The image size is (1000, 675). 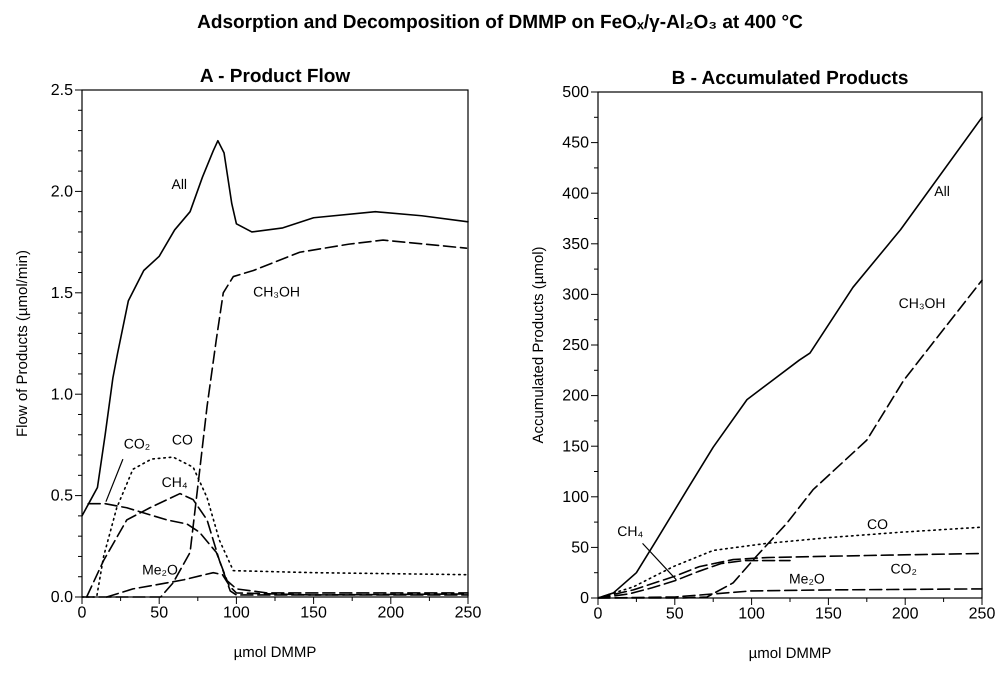 I want to click on y-tick-label: 1.5, so click(x=62, y=293).